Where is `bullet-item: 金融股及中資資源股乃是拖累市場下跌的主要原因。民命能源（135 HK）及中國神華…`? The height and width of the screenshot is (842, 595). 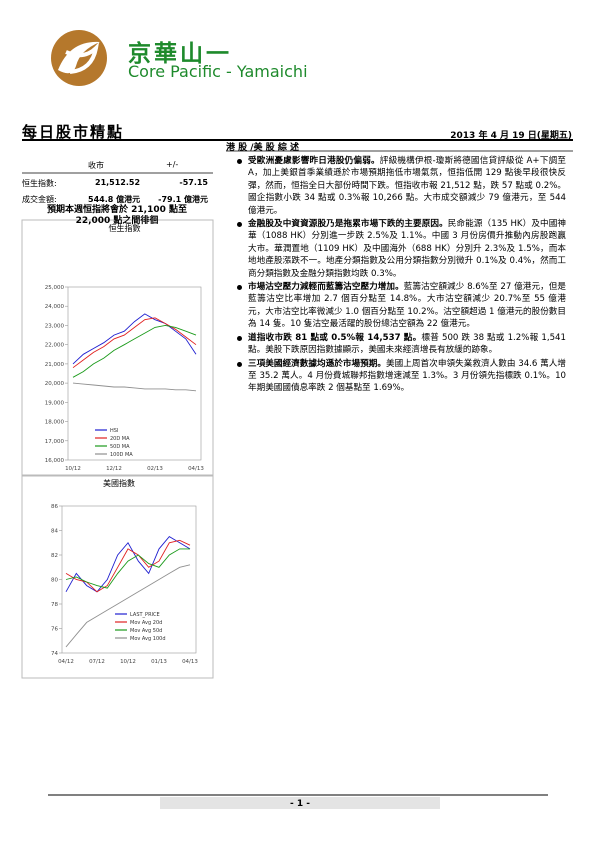
bullet-item: 金融股及中資資源股乃是拖累市場下跌的主要原因。民命能源（135 HK）及中國神華… is located at coordinates (400, 249).